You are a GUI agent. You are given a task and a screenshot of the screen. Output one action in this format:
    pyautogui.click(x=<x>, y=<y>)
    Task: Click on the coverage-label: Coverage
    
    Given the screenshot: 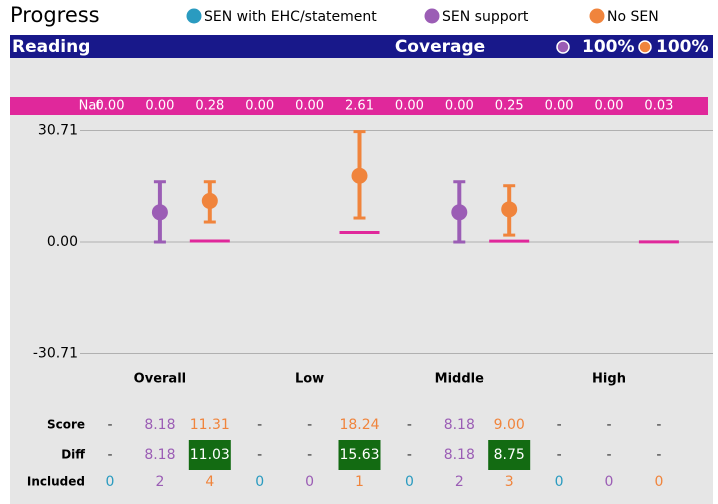 What is the action you would take?
    pyautogui.click(x=440, y=47)
    